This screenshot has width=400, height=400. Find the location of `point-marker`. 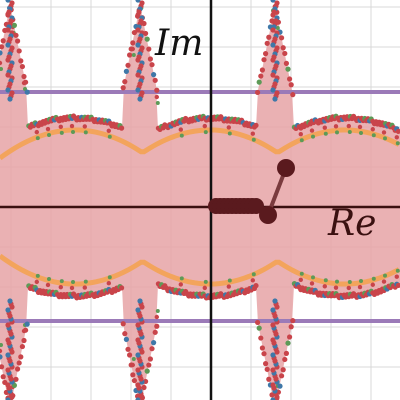

point-marker is located at coordinates (251, 191).